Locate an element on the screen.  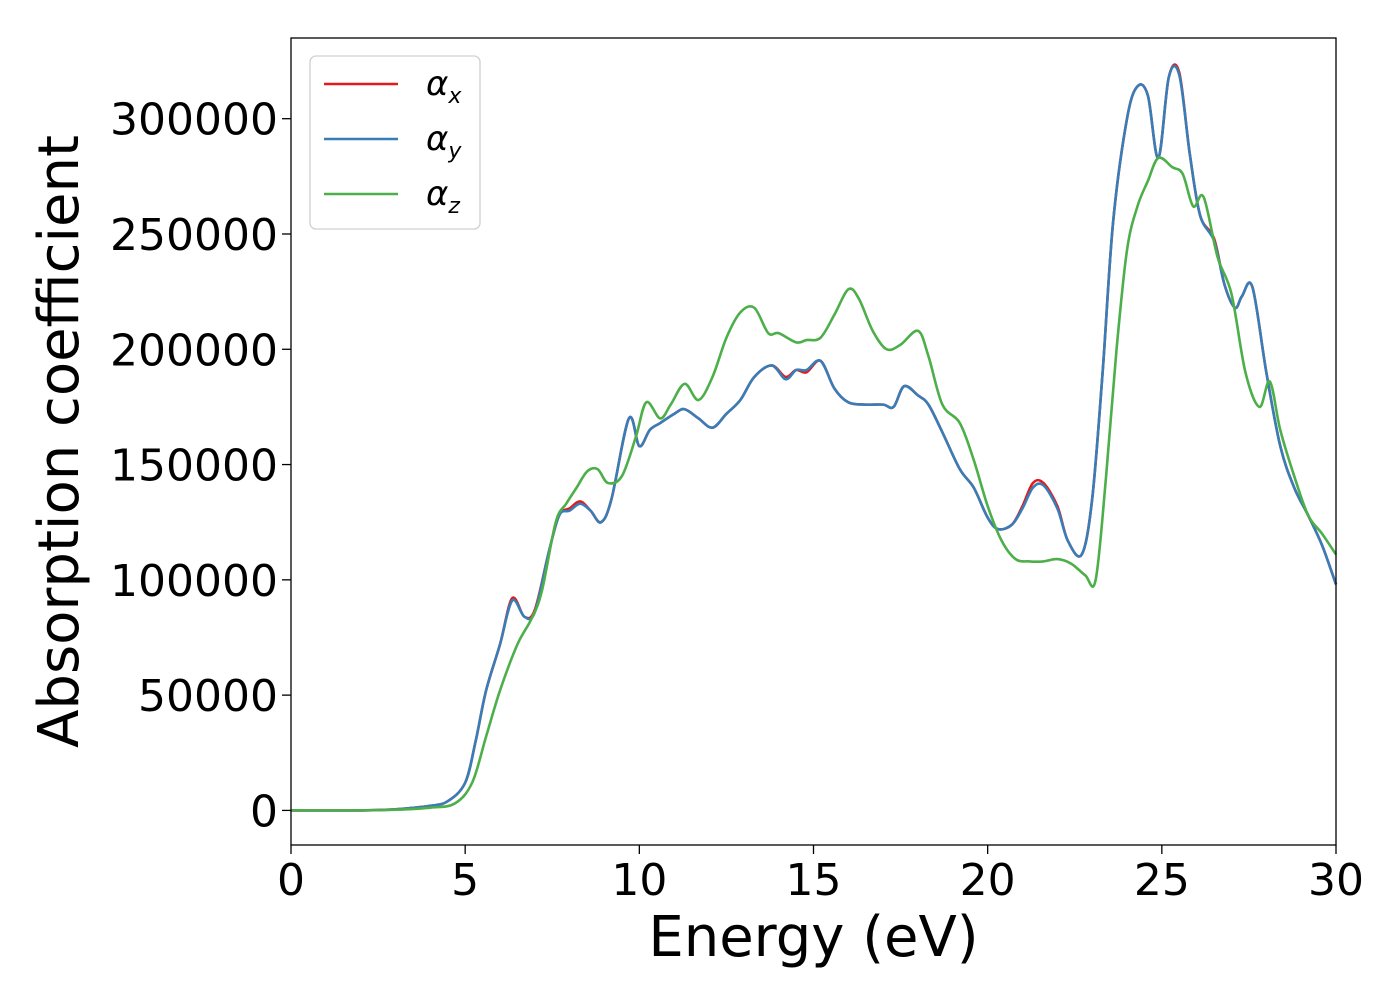
x-tick-label: 30 is located at coordinates (1336, 880).